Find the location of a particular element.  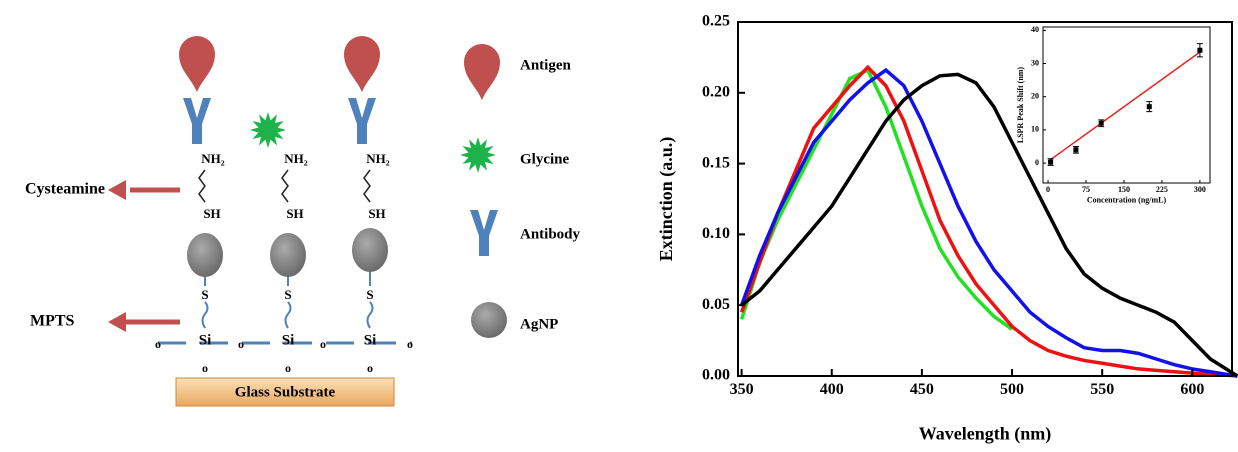

x-axis-label: Concentration (ng/mL) is located at coordinates (1127, 199).